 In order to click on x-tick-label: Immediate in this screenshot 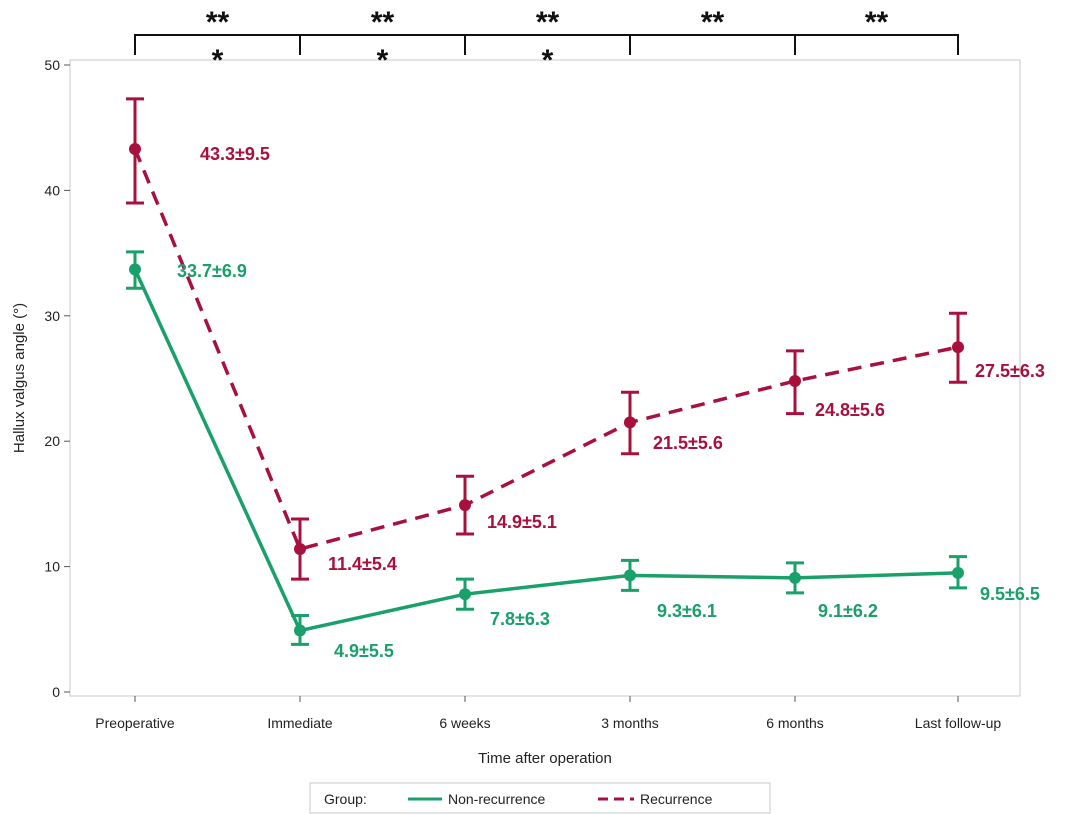, I will do `click(300, 723)`.